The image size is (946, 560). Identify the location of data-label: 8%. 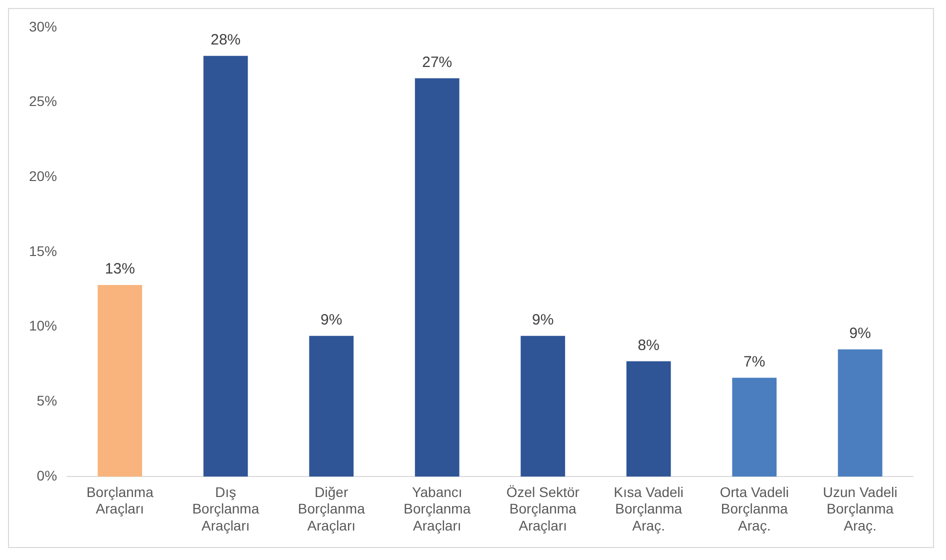
(649, 345).